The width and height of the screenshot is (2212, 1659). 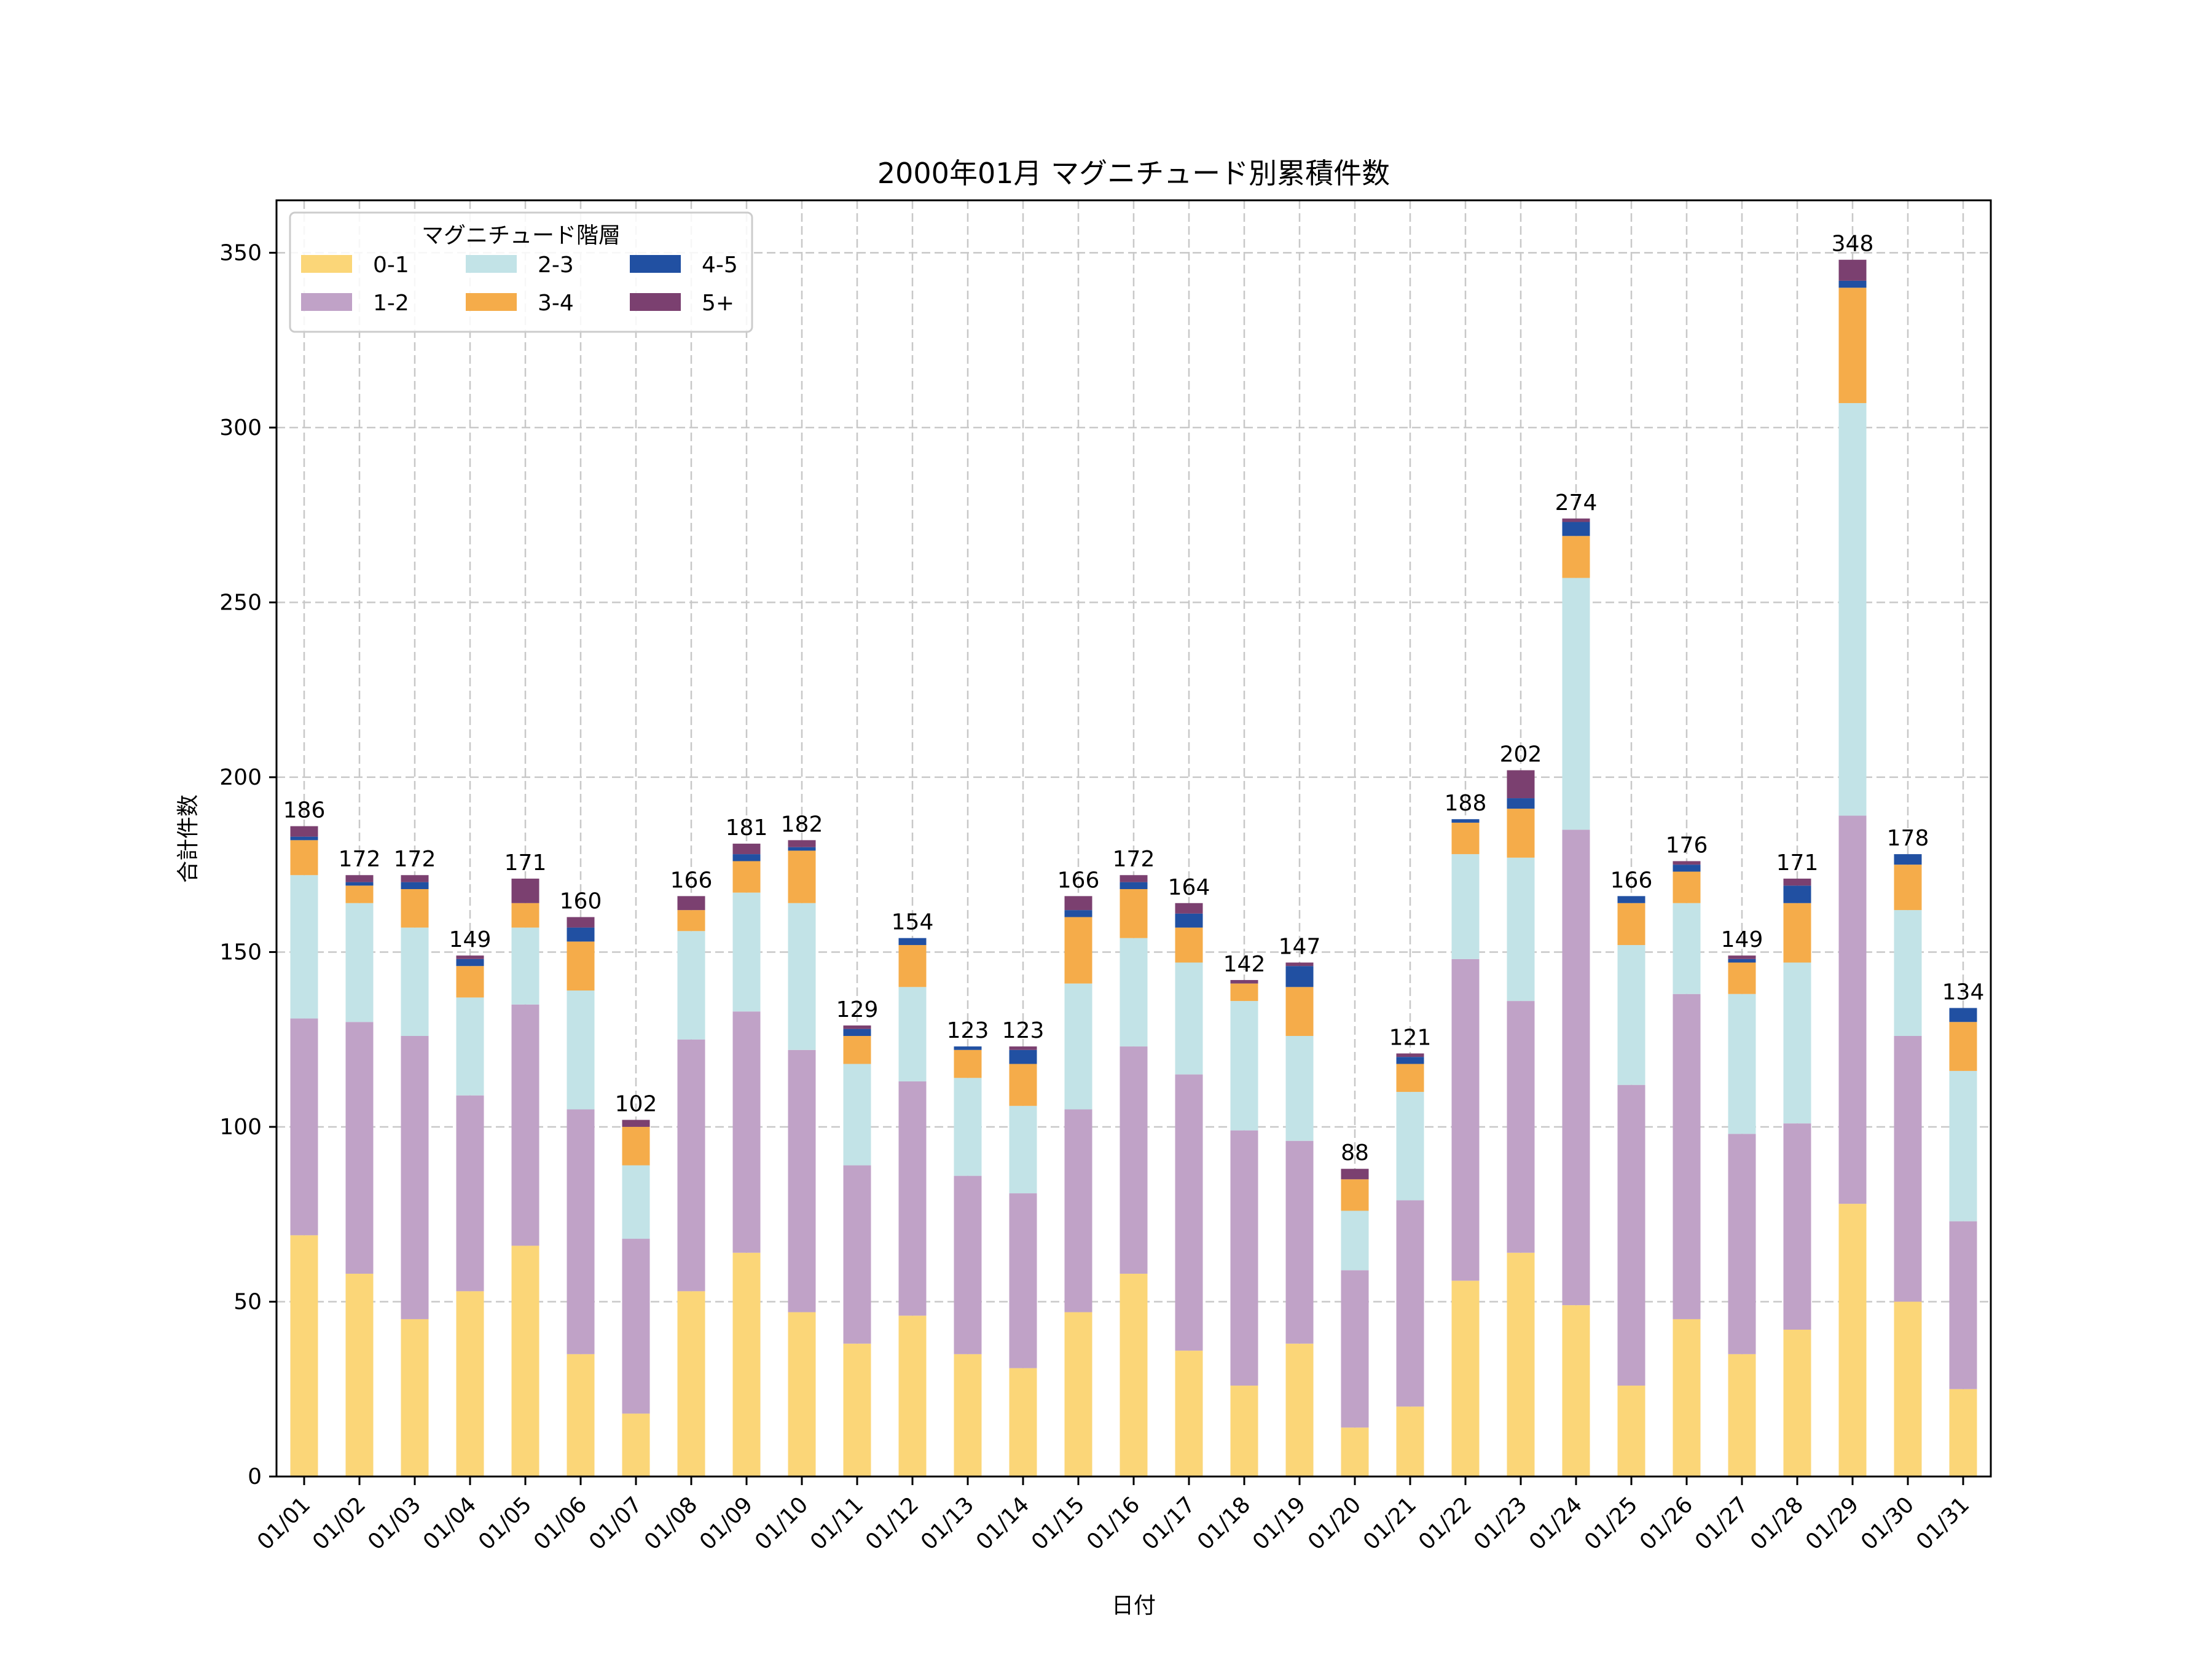 What do you see at coordinates (355, 303) in the screenshot?
I see `legend-item-1-2: 1-2` at bounding box center [355, 303].